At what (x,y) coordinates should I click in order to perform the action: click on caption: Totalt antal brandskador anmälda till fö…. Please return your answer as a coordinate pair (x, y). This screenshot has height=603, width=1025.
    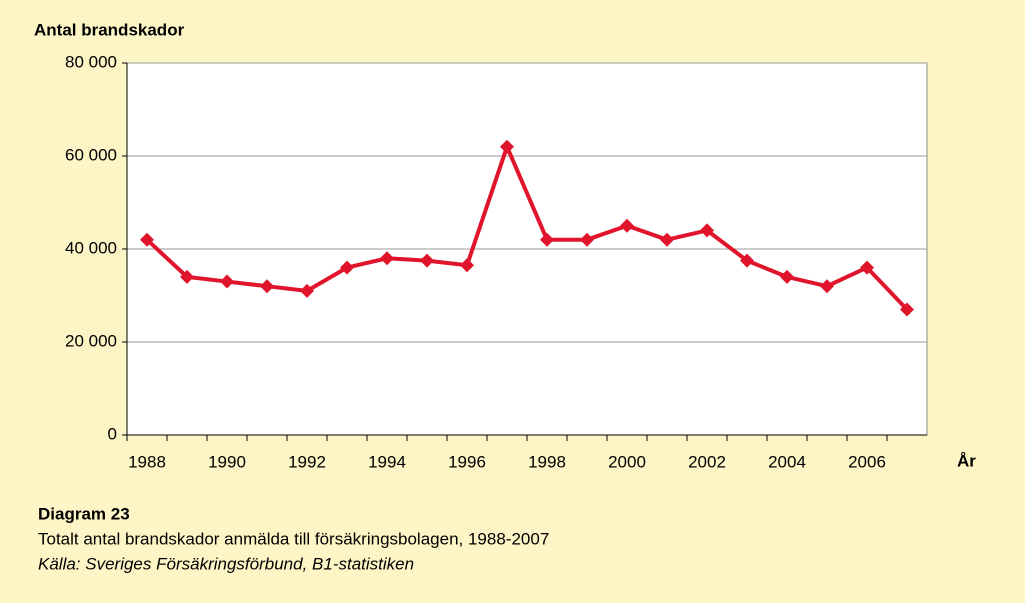
    Looking at the image, I should click on (293, 538).